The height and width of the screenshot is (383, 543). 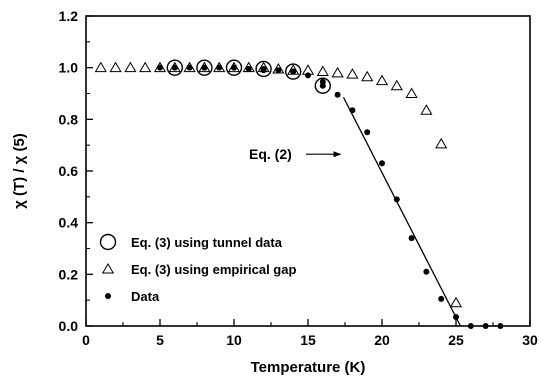 I want to click on y-axis-title: χ (T) / χ (5), so click(x=19, y=171).